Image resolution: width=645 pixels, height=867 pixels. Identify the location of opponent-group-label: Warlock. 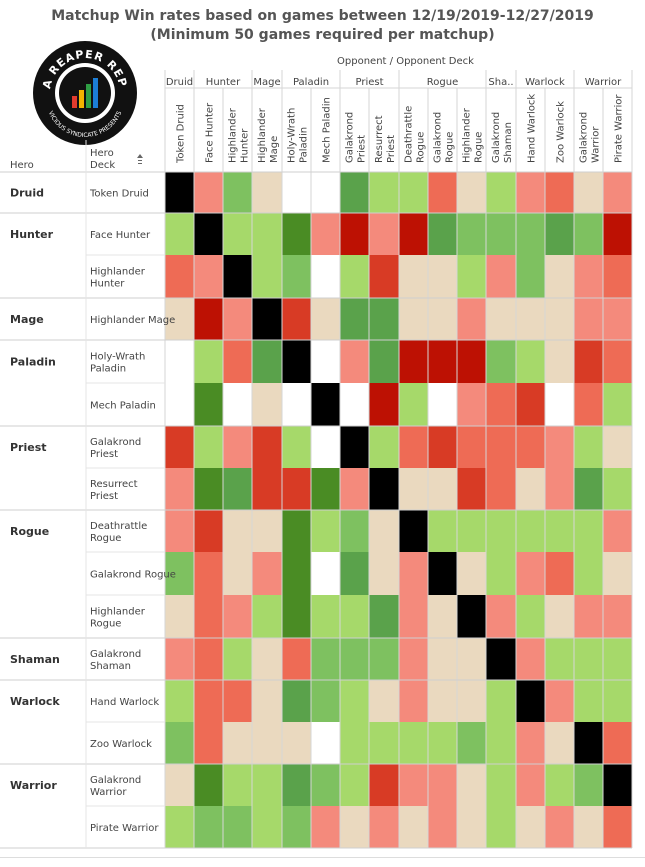
(545, 82).